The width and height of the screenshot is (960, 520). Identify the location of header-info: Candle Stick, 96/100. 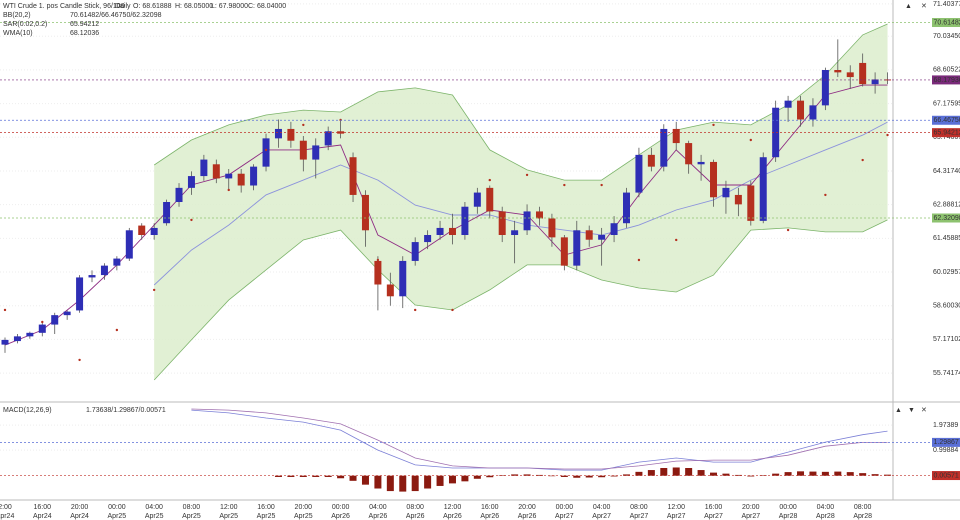
(92, 6).